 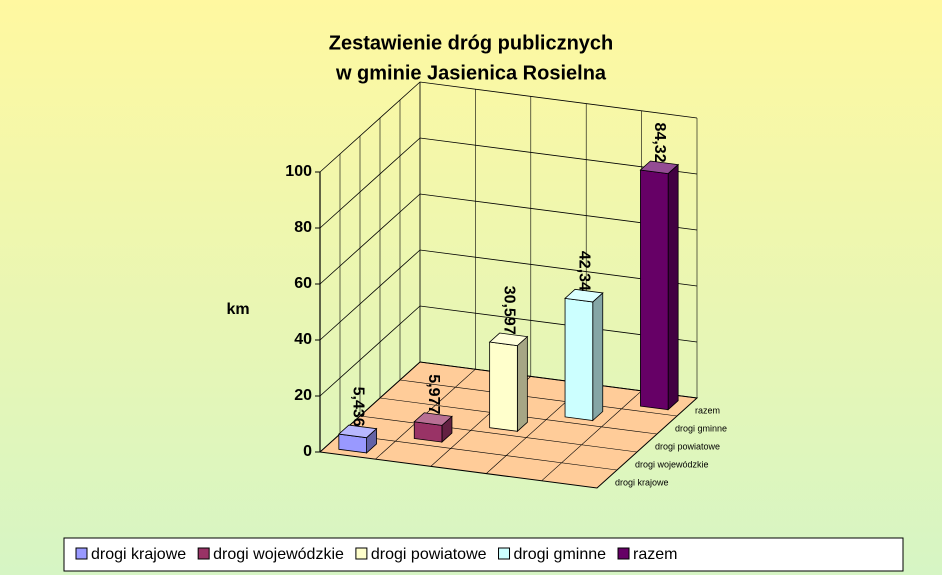 I want to click on depth-label: drogi wojewódzkie, so click(x=672, y=464).